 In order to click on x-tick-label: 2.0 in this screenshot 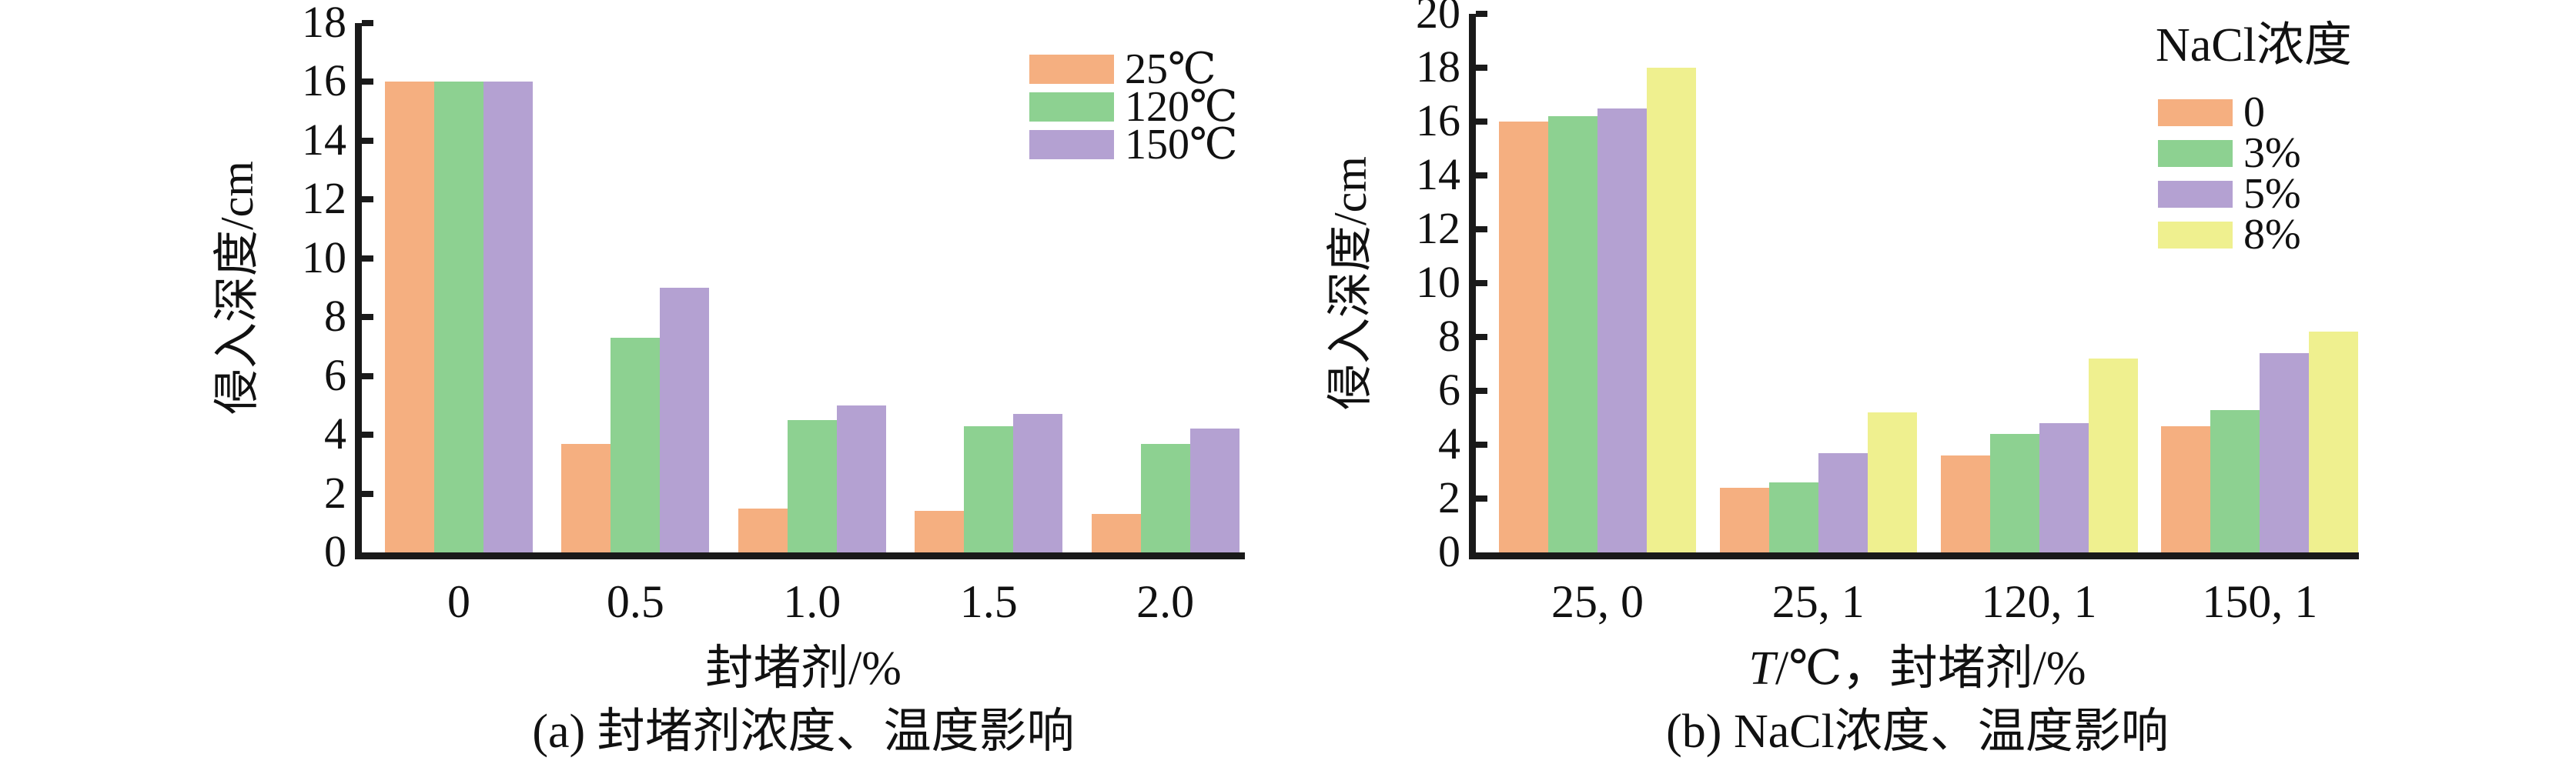, I will do `click(1166, 601)`.